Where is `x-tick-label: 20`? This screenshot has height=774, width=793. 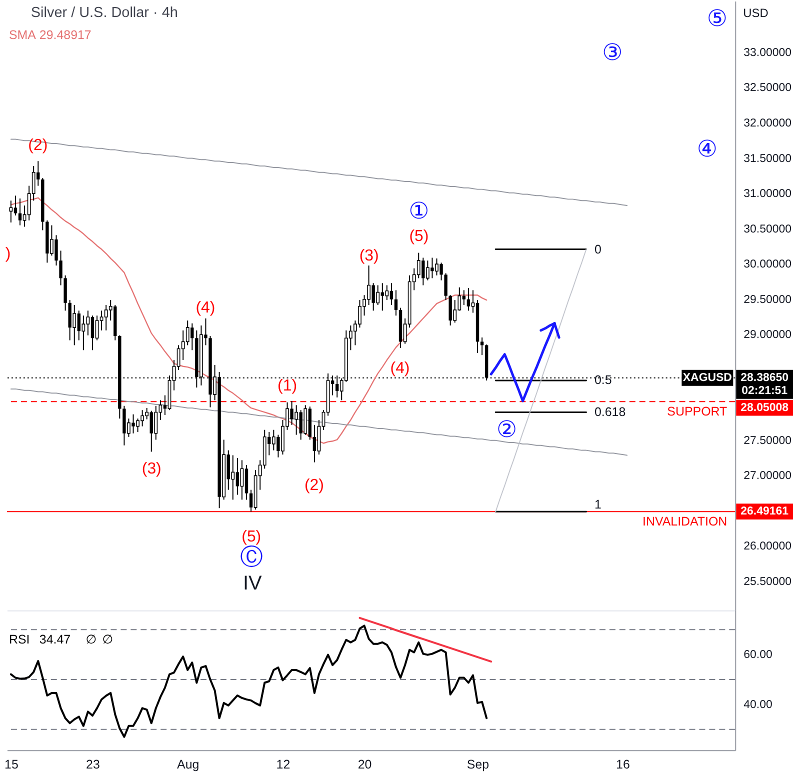
x-tick-label: 20 is located at coordinates (365, 765).